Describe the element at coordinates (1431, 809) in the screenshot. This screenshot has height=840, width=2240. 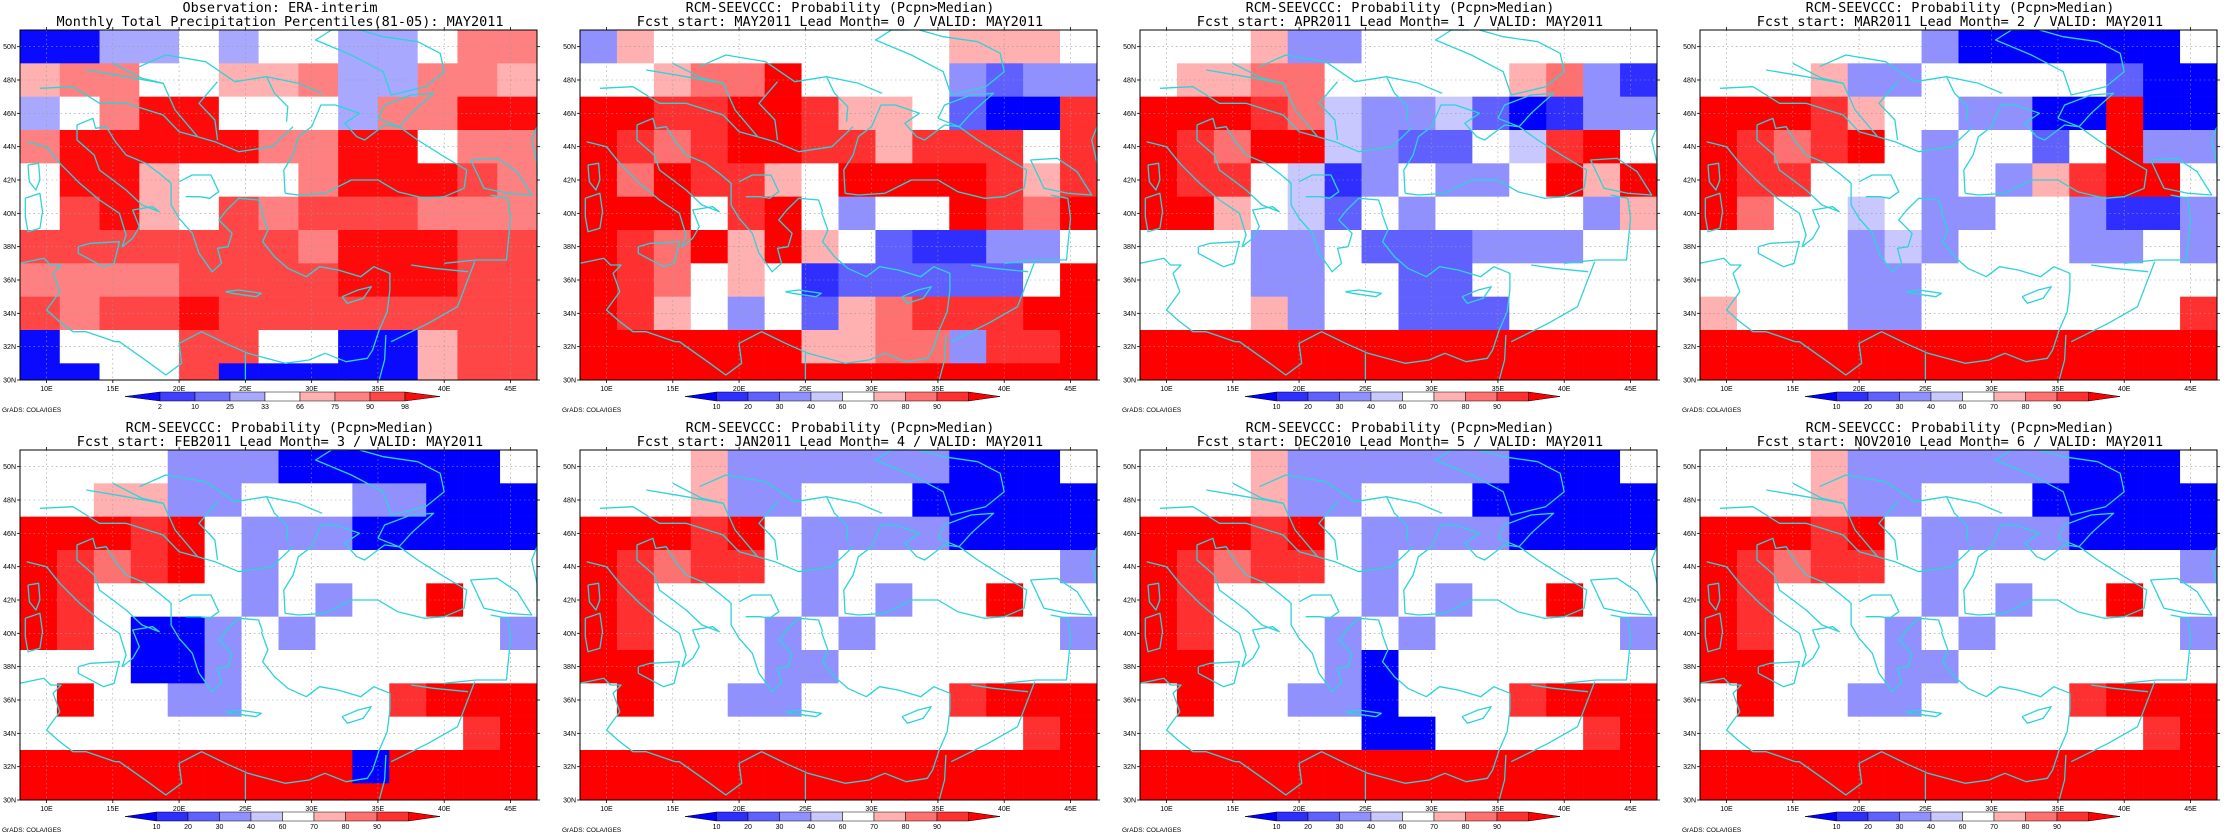
I see `lon-tick-label: 30E` at that location.